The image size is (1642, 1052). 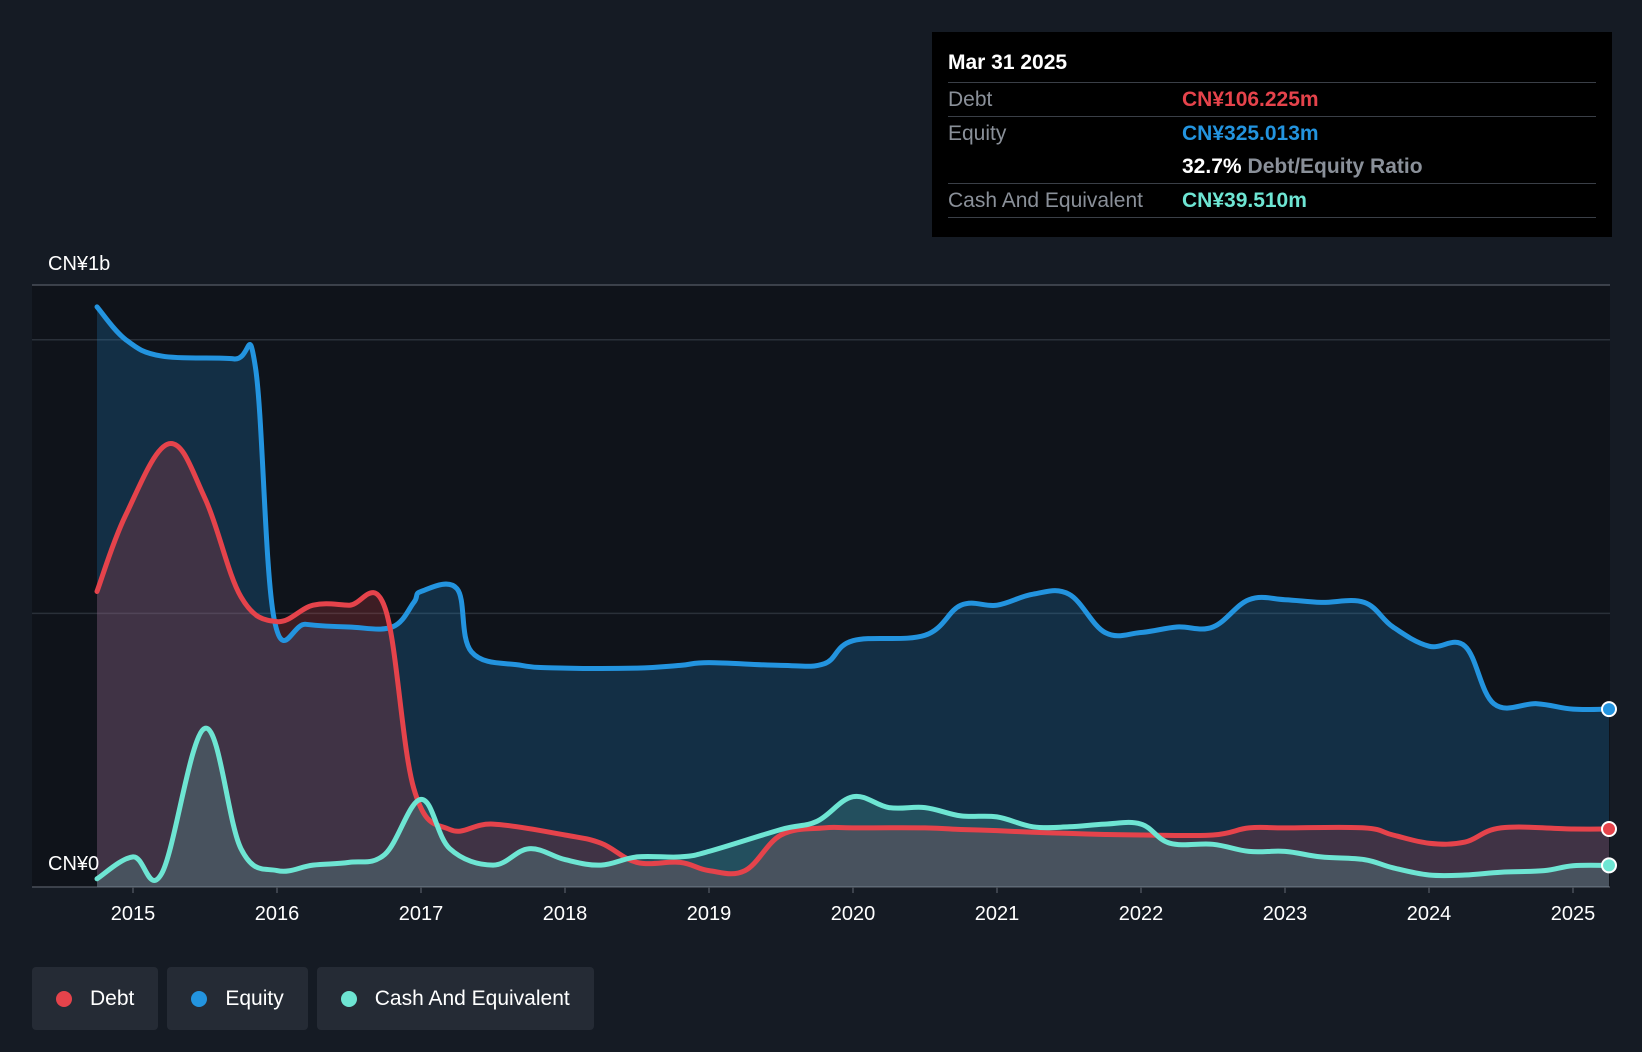 What do you see at coordinates (472, 998) in the screenshot?
I see `legend-label-cash: Cash And Equivalent` at bounding box center [472, 998].